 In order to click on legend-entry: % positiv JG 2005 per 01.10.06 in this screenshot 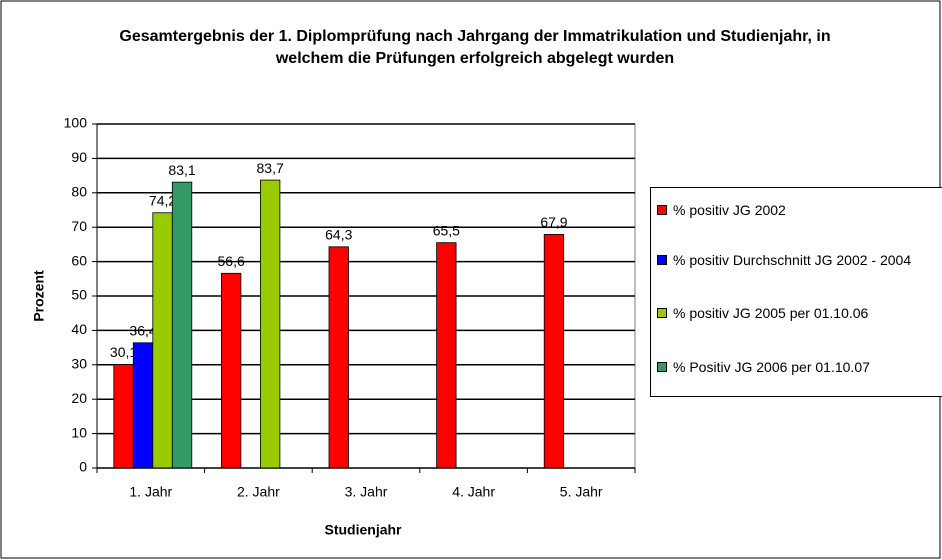, I will do `click(798, 313)`.